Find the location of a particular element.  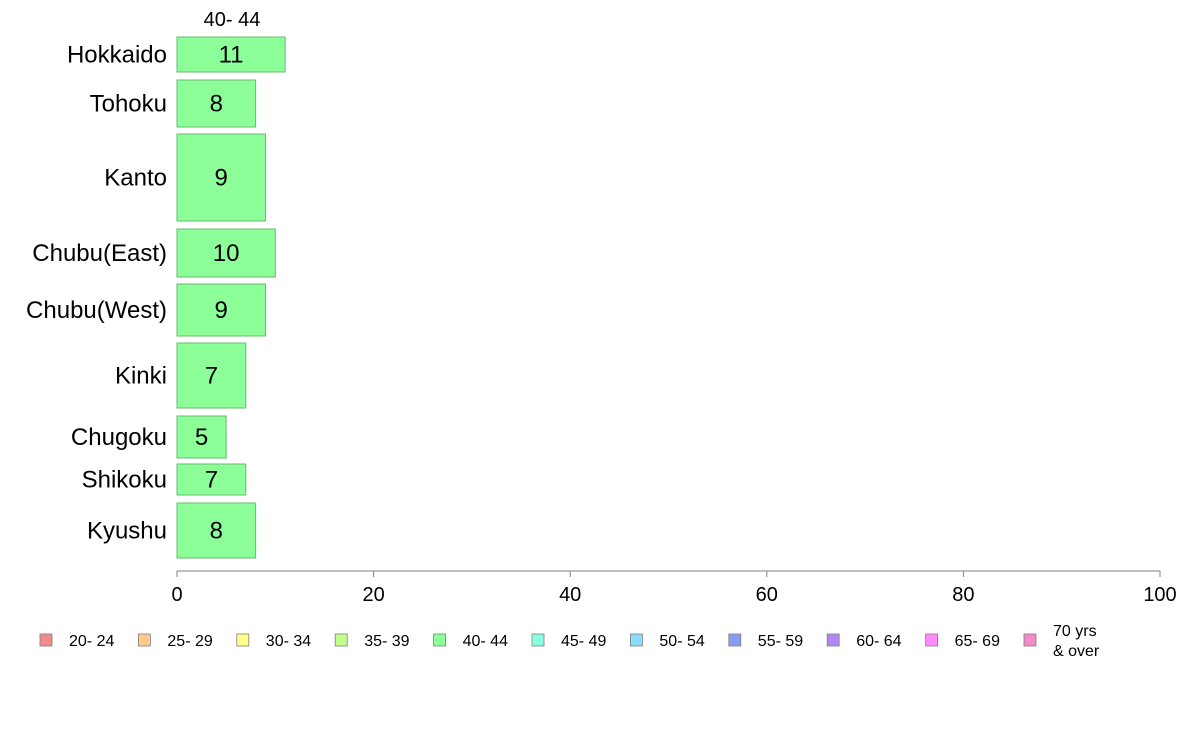

data-label: 11 is located at coordinates (231, 55).